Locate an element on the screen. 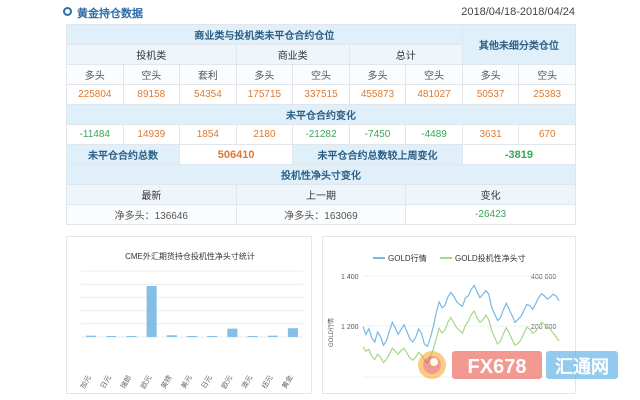  col-arbitrage: 套利 is located at coordinates (208, 74).